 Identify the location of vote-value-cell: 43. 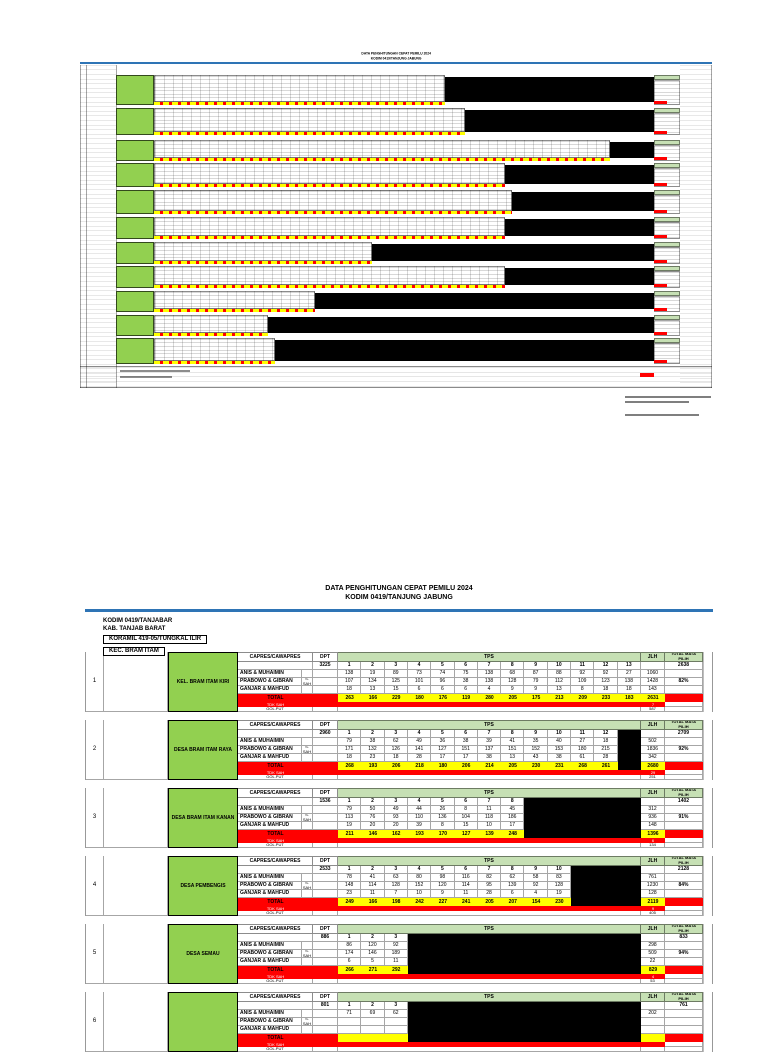
(536, 757).